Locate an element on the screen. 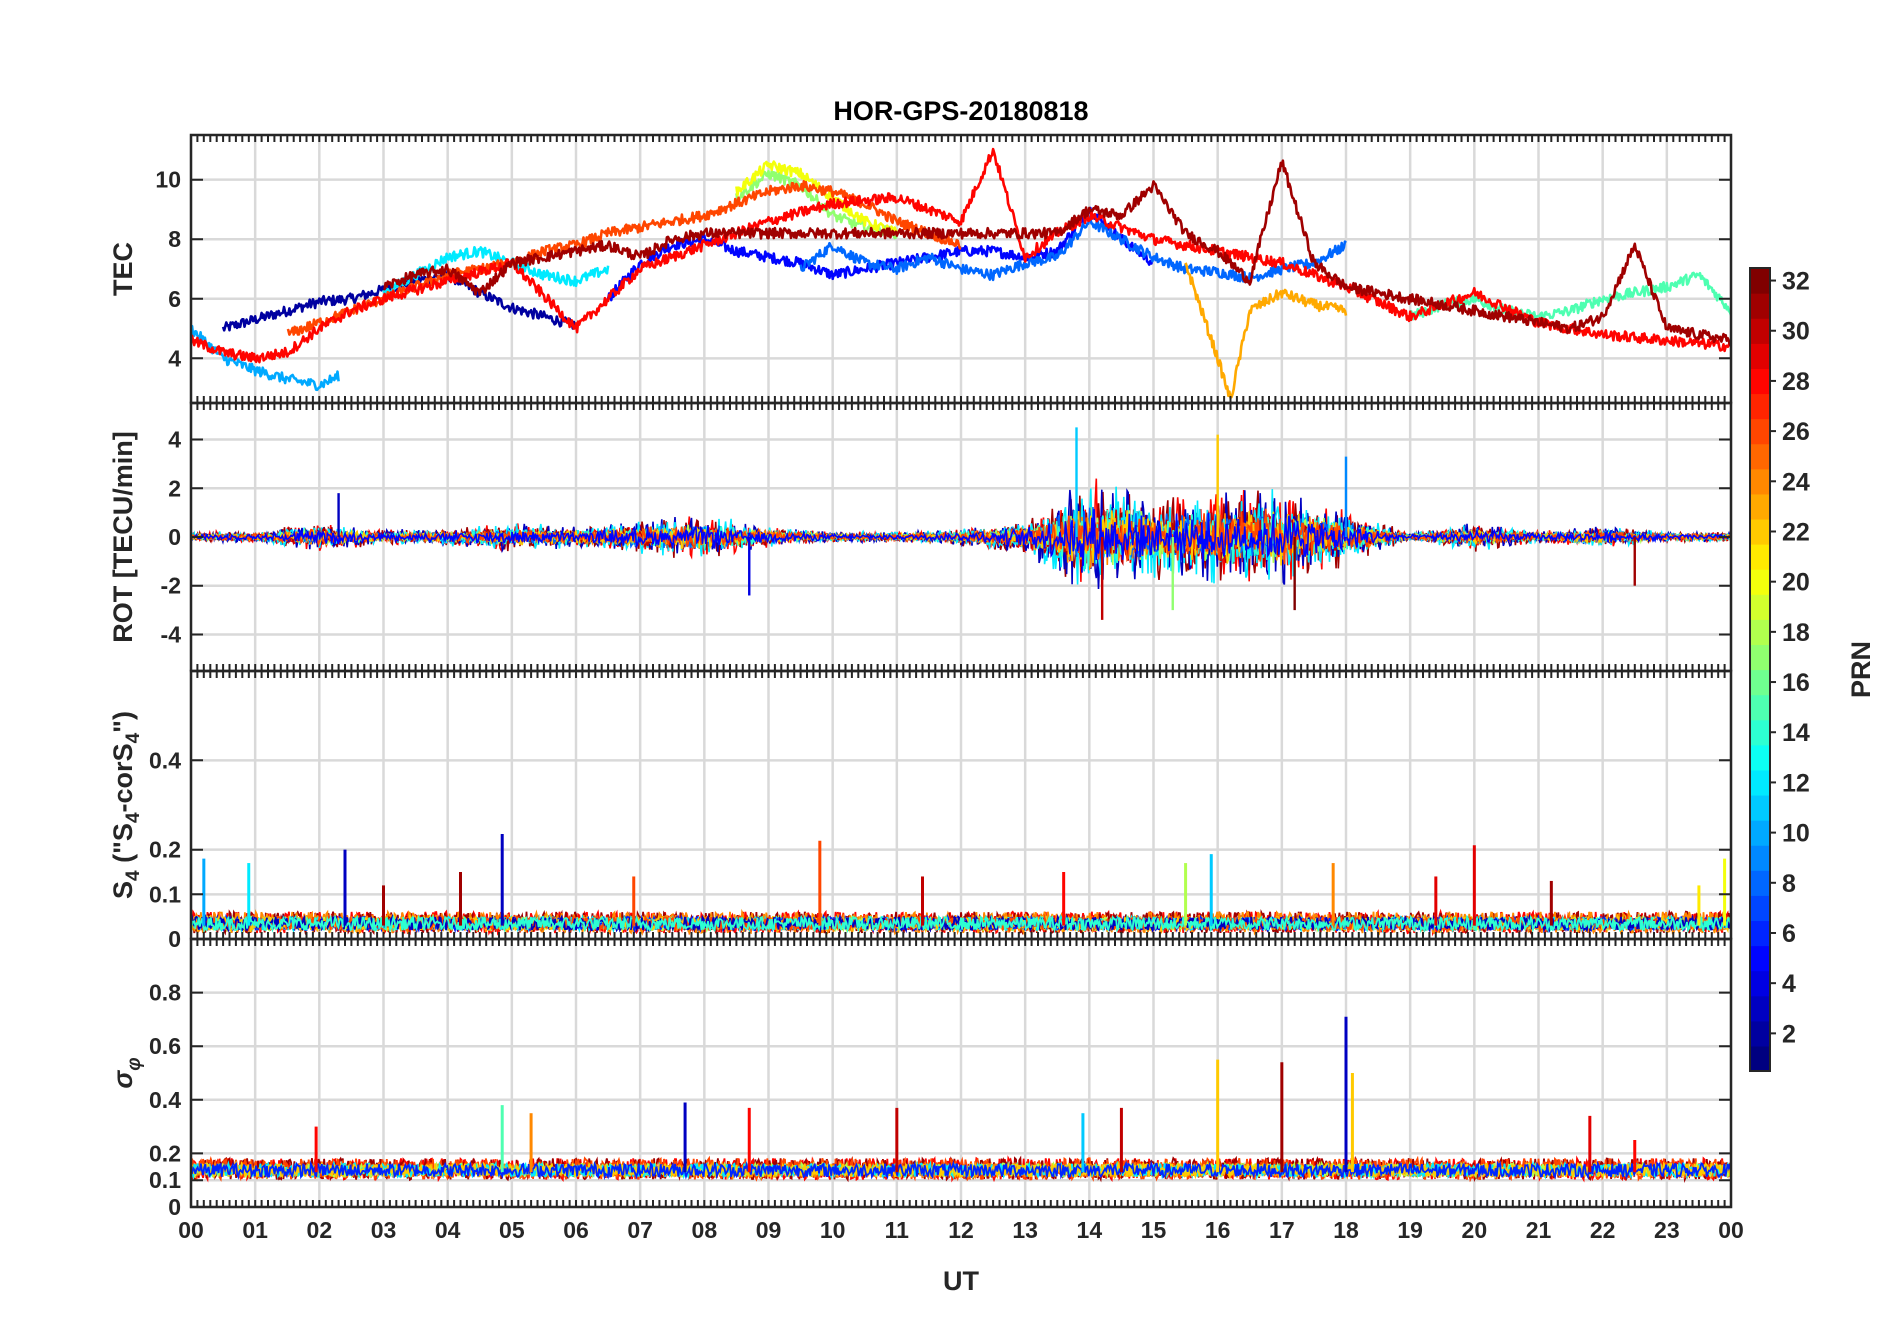  colorbar-tick-label: 4 is located at coordinates (1789, 984).